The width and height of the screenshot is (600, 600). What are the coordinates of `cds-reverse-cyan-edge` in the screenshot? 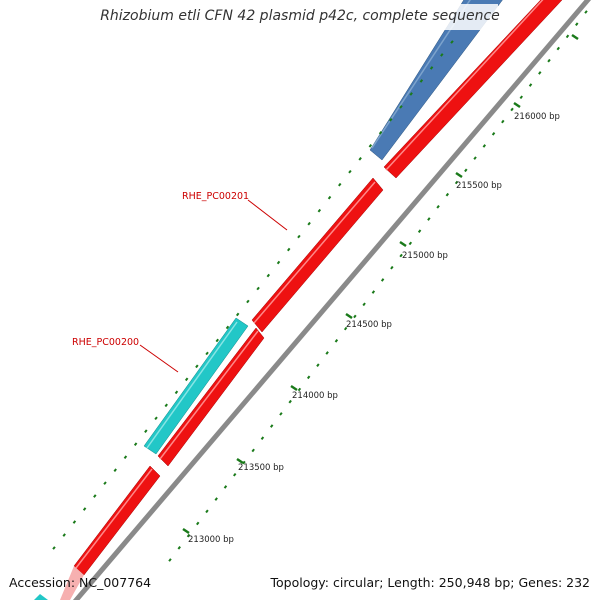 It's located at (41, 597).